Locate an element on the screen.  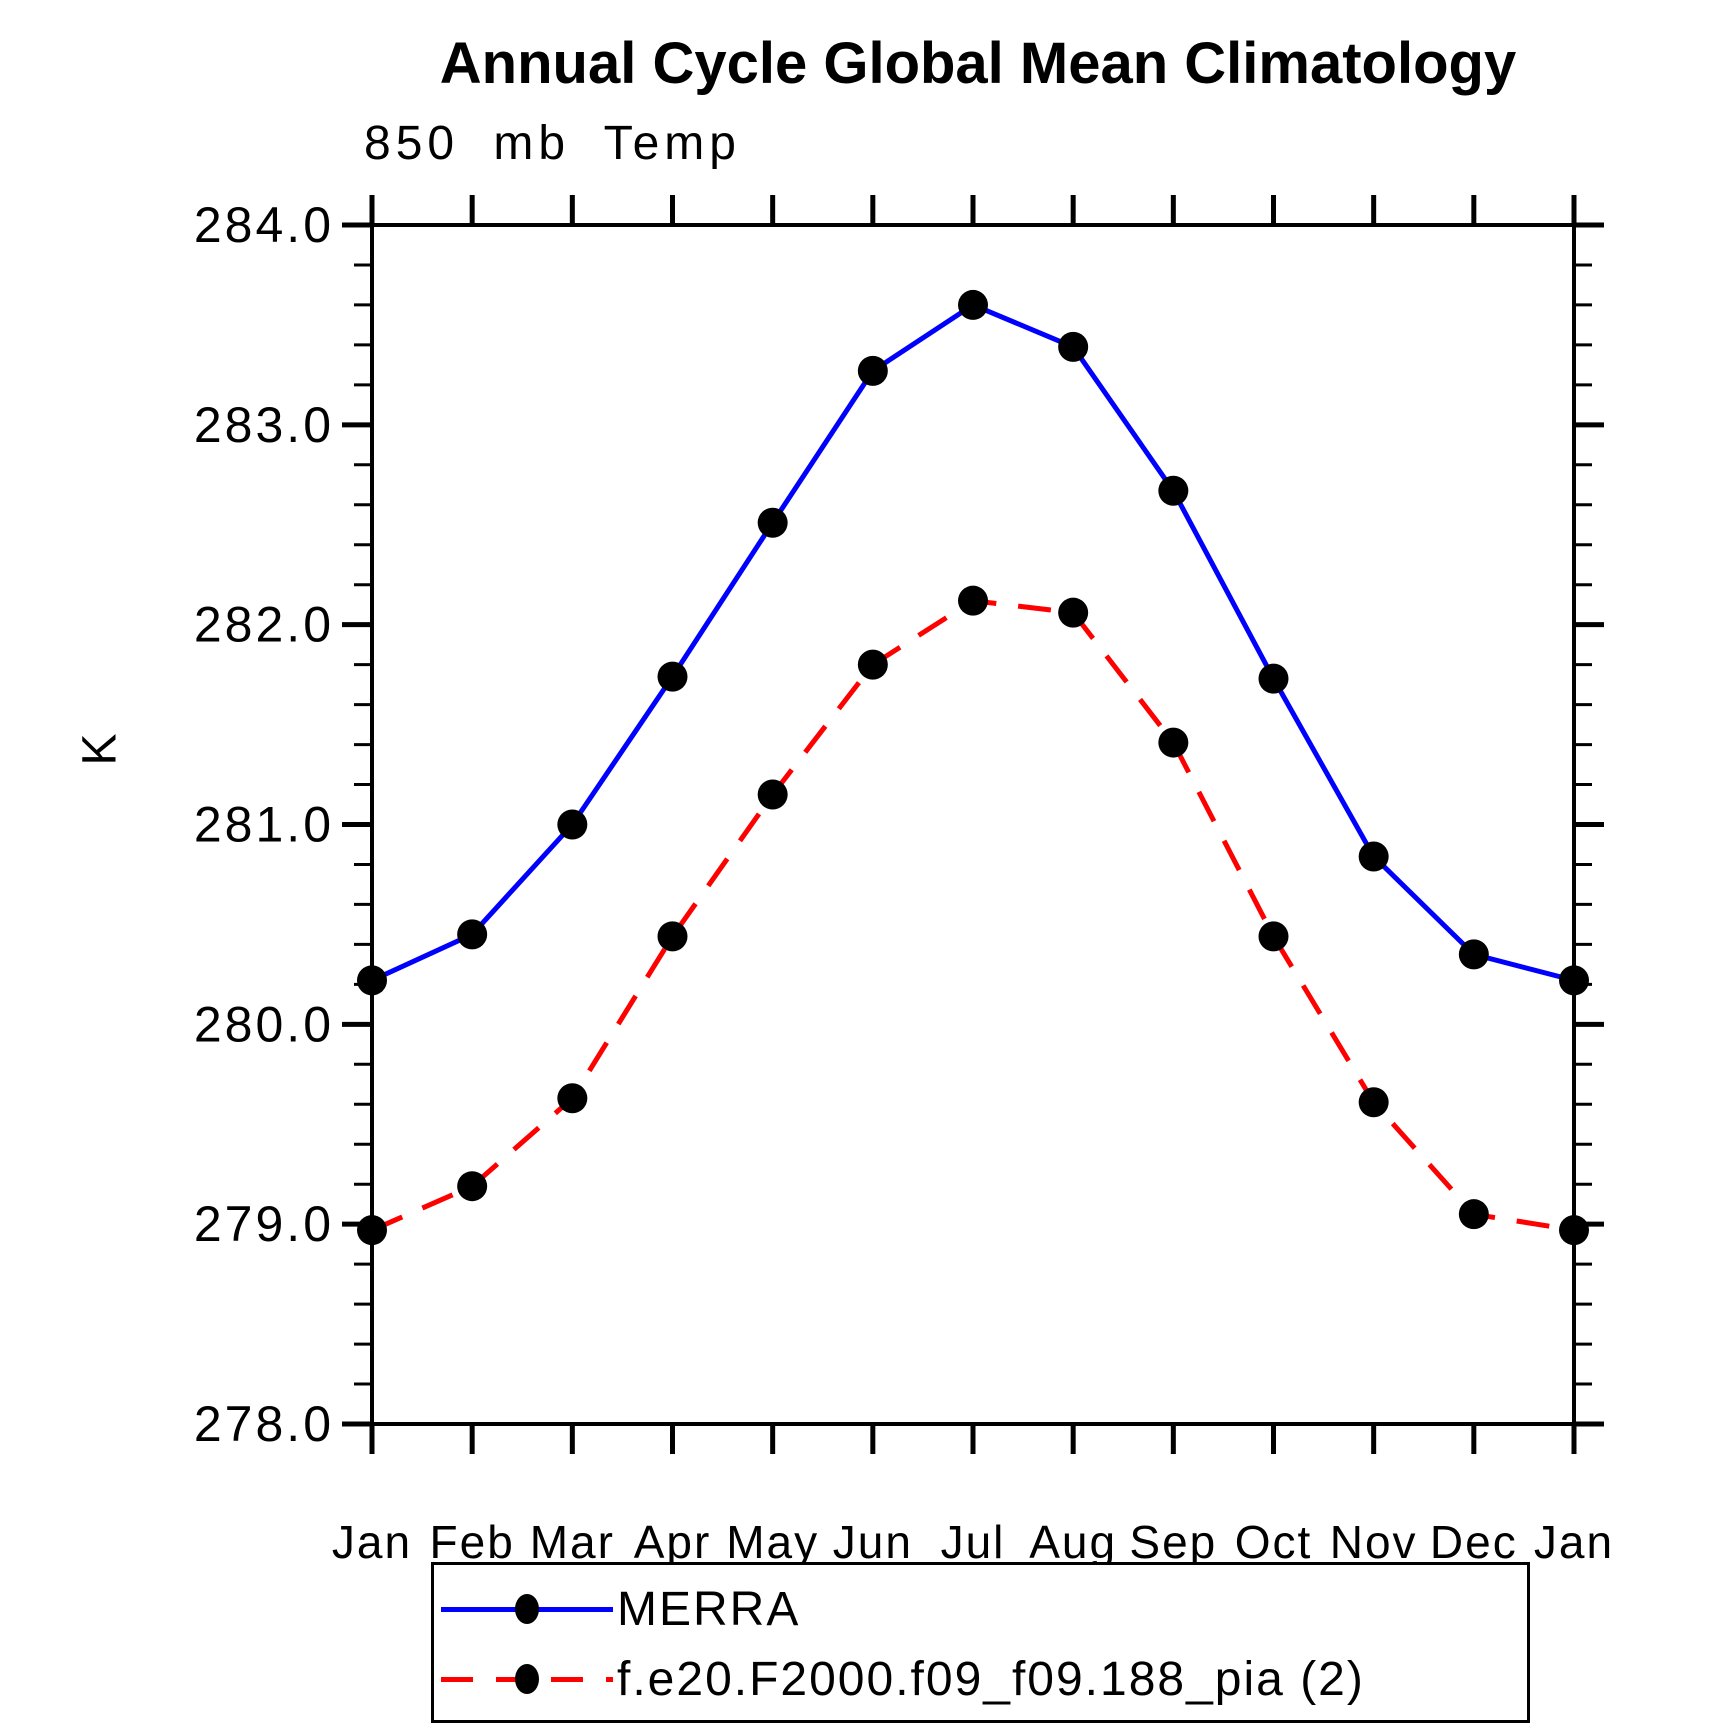
x-tick-label: Mar is located at coordinates (572, 1542).